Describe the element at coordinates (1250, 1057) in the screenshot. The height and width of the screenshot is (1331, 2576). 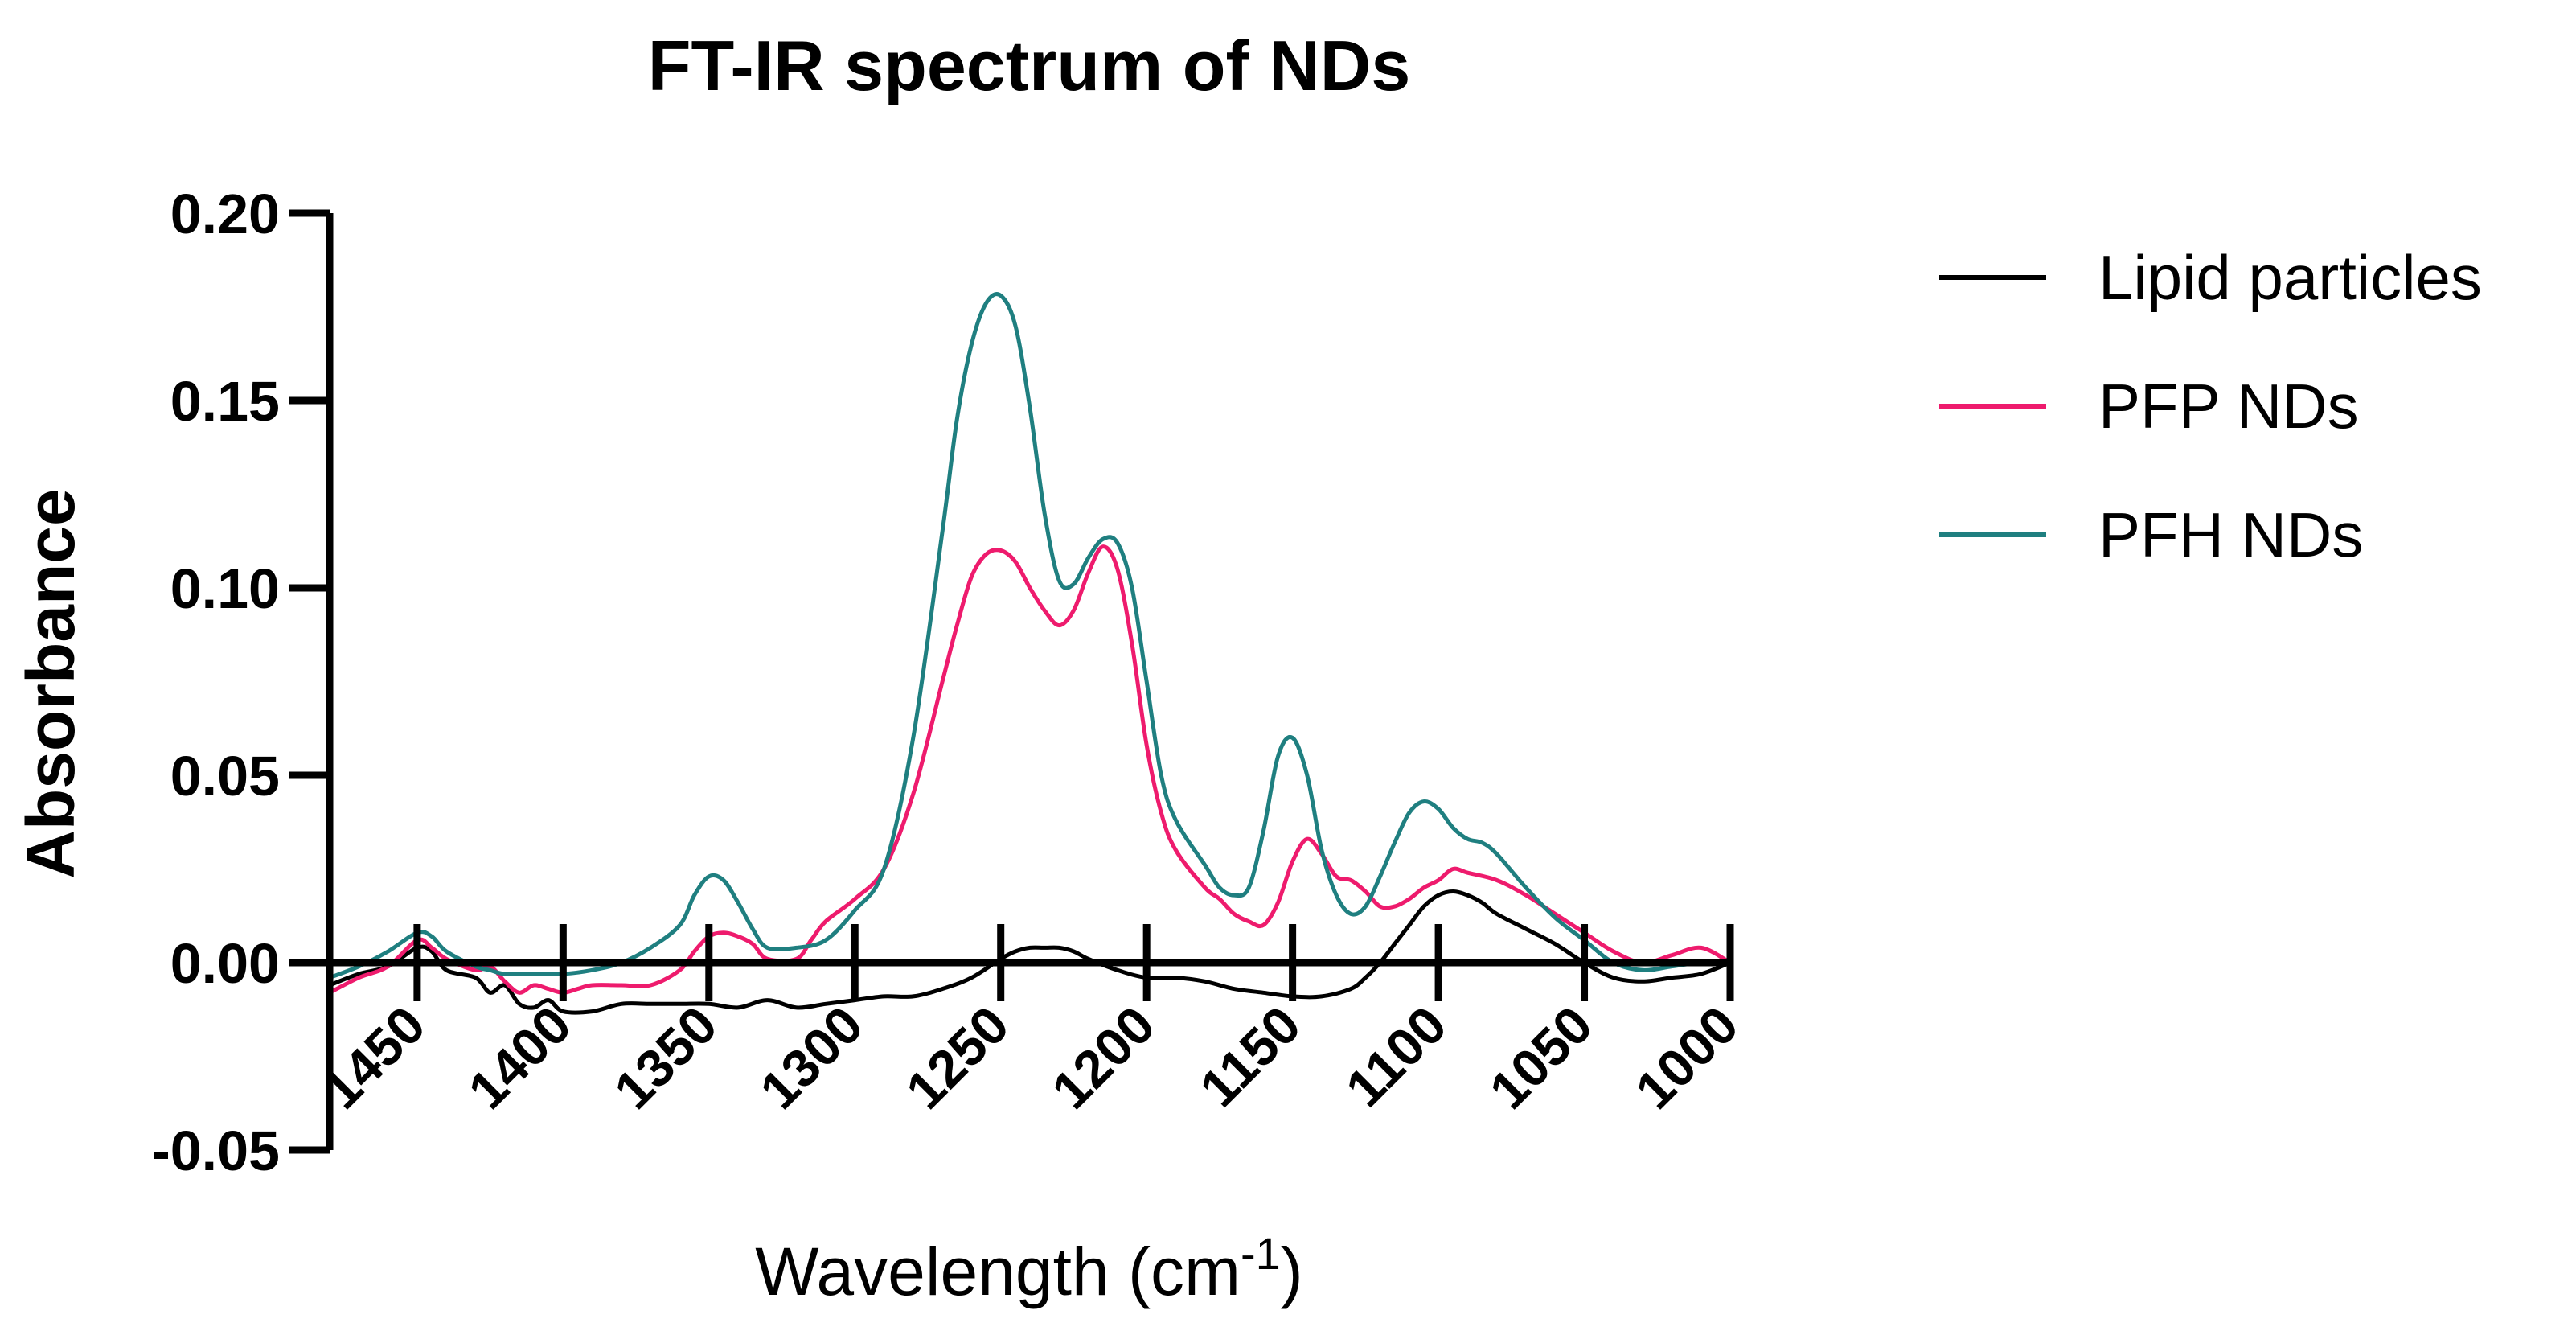
I see `x-tick-label: 1150` at that location.